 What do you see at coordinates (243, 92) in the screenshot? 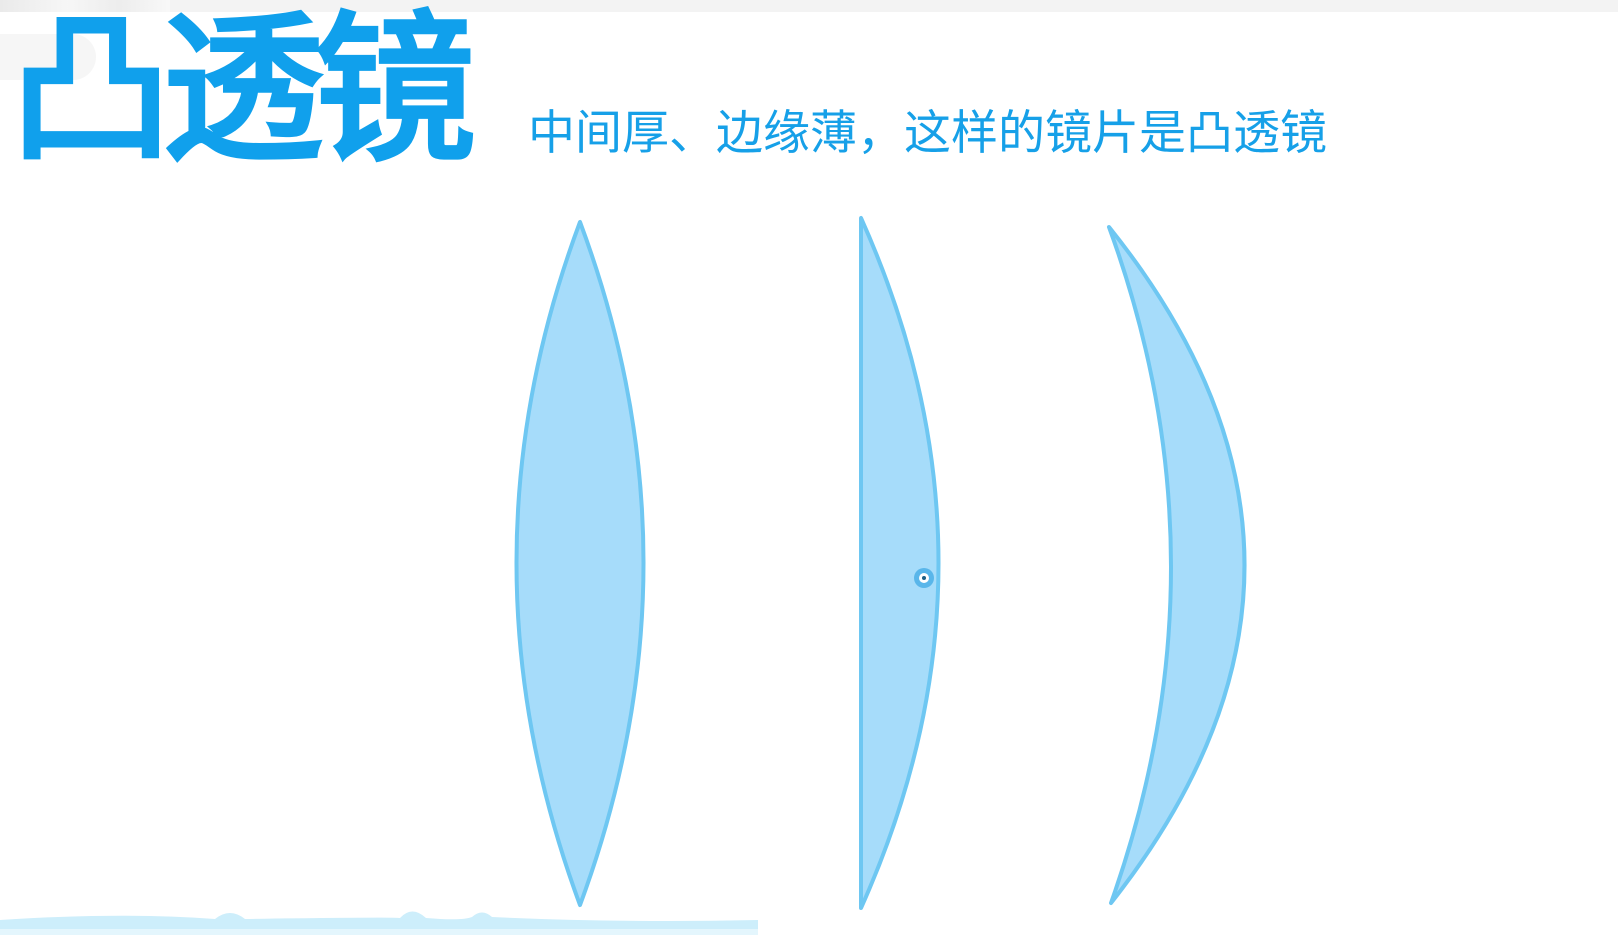
I see `page-title: 凸透镜` at bounding box center [243, 92].